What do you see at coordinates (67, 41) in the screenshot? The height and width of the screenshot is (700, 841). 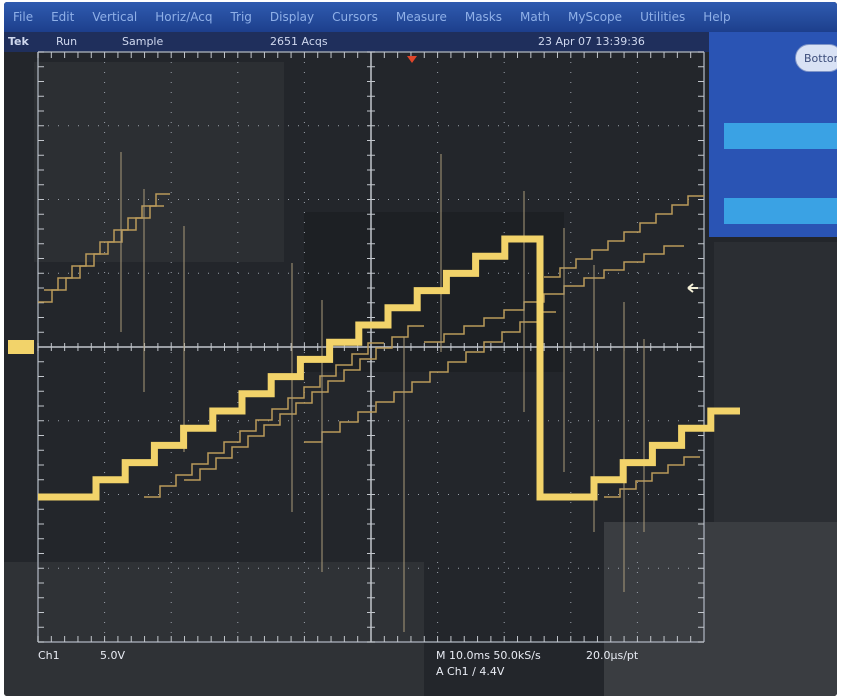 I see `run-state: Run` at bounding box center [67, 41].